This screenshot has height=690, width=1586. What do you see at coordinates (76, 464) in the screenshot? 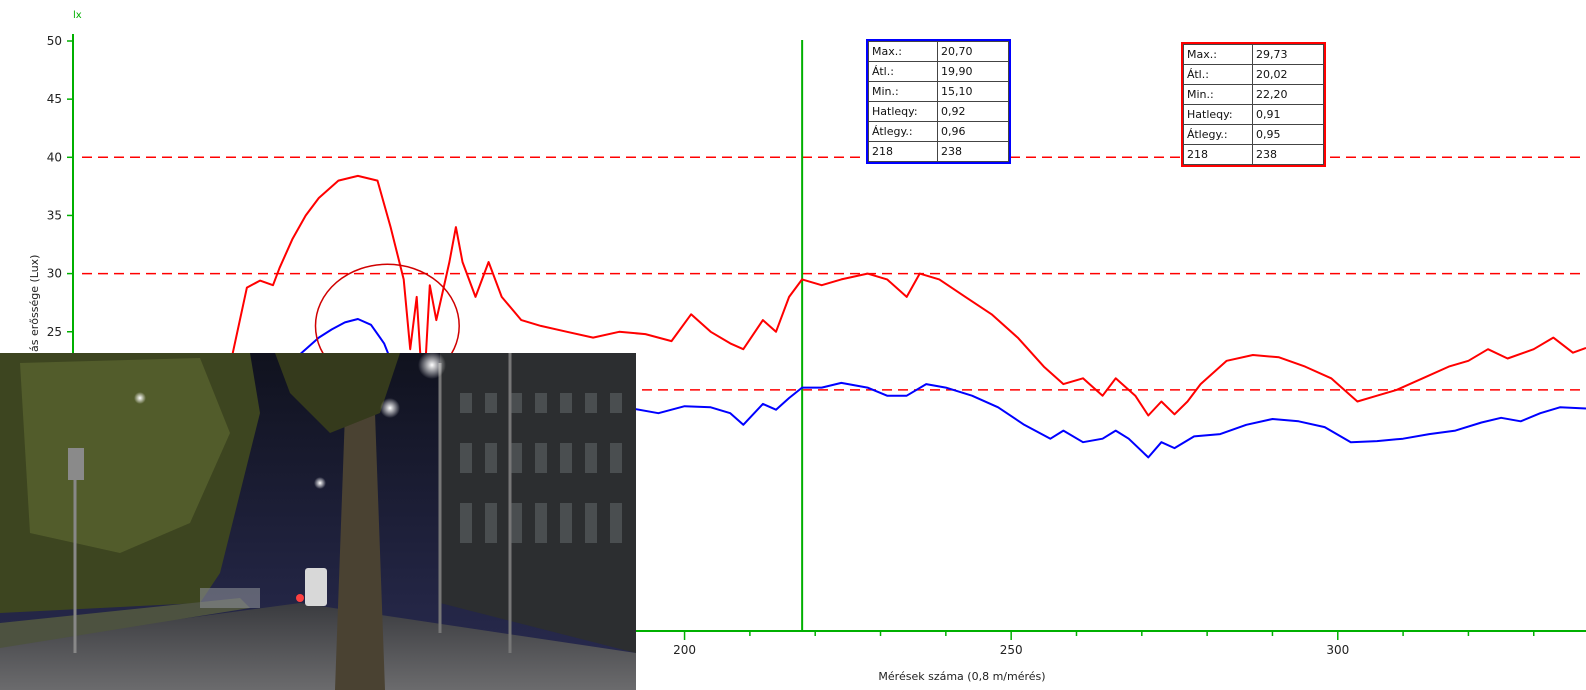
I see `photo-sign` at bounding box center [76, 464].